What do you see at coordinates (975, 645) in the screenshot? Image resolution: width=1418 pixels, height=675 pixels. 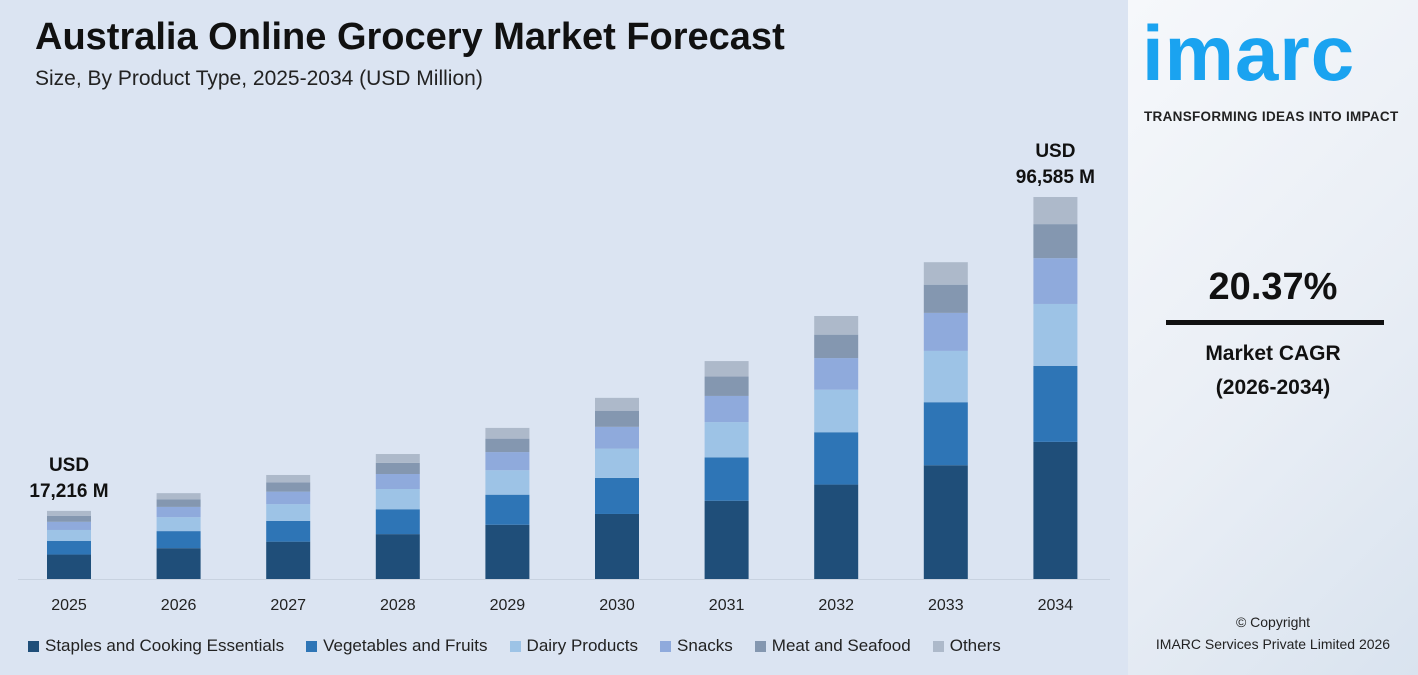 I see `legend-label: Others` at bounding box center [975, 645].